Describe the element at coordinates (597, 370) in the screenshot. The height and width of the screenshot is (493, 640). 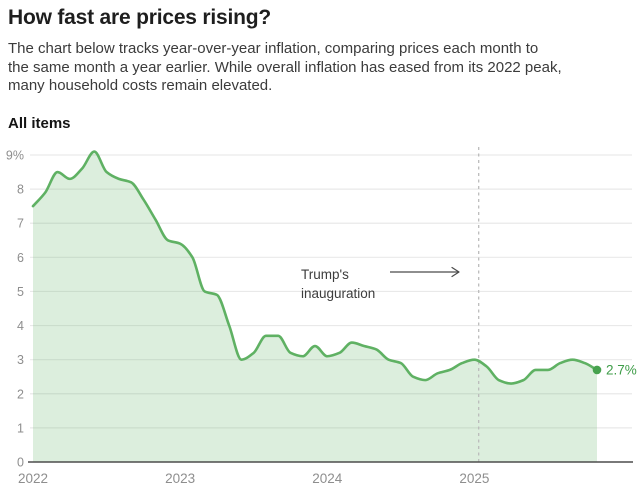
I see `end-dot` at that location.